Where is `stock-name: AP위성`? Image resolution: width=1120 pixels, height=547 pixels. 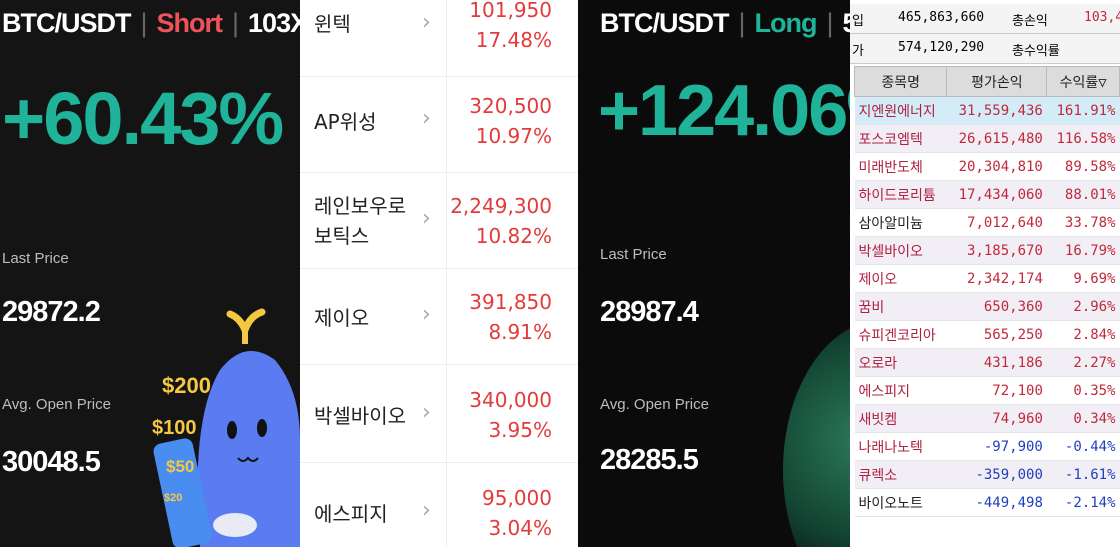 stock-name: AP위성 is located at coordinates (345, 122).